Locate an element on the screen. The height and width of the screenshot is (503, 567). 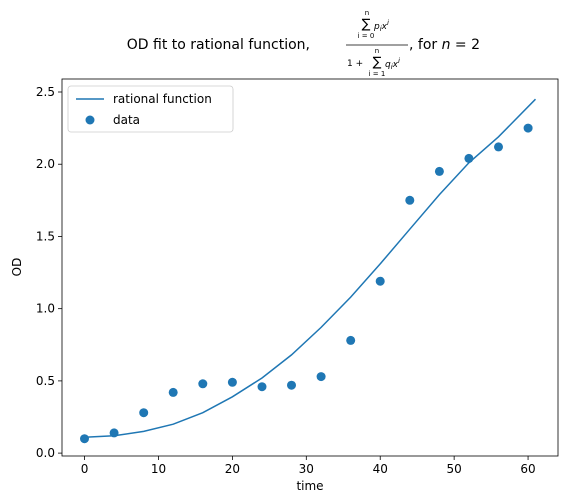
y-tick-label: 2.0 is located at coordinates (45, 164).